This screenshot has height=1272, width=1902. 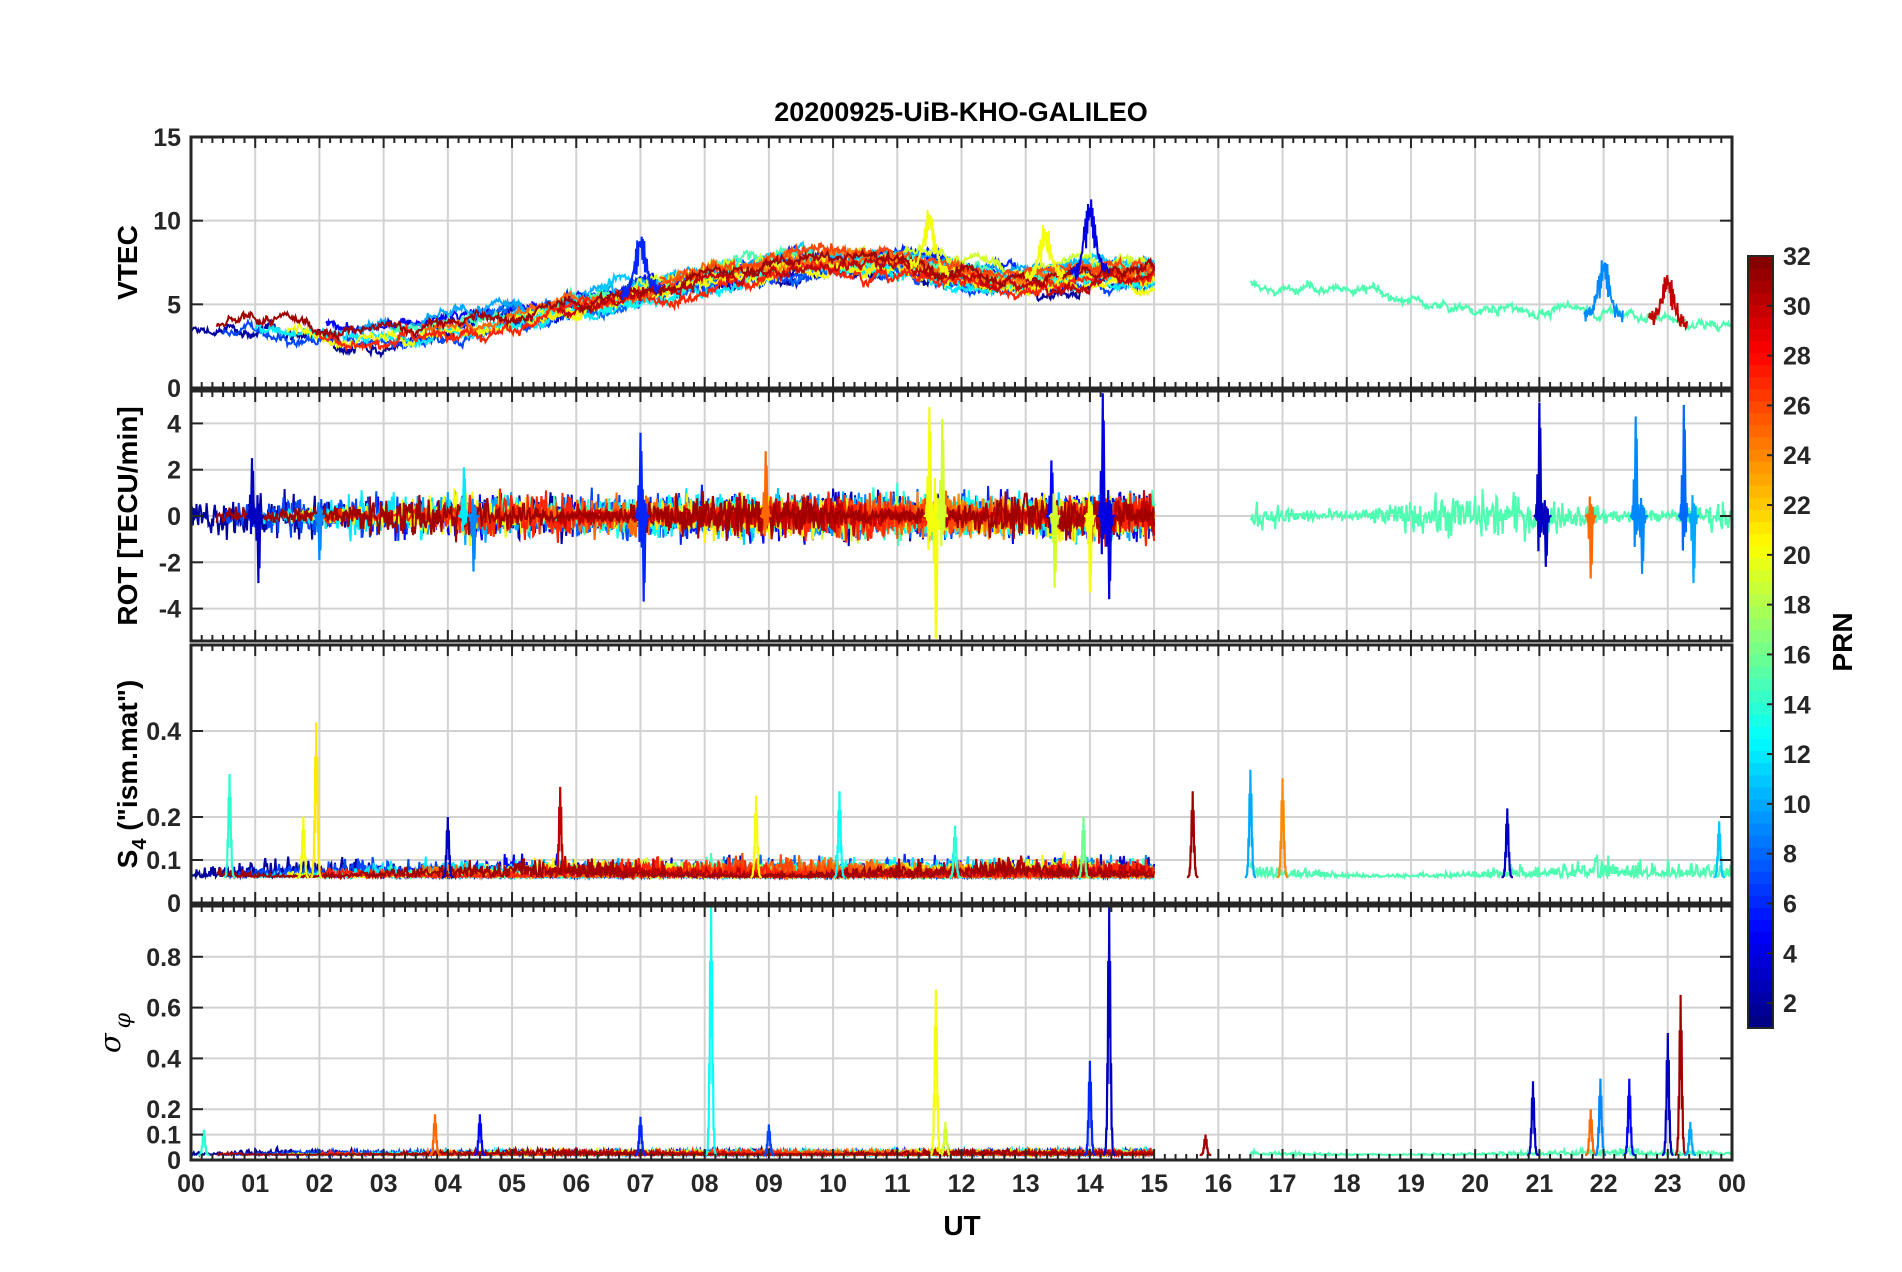 I want to click on x-tick-label: 22, so click(x=1604, y=1184).